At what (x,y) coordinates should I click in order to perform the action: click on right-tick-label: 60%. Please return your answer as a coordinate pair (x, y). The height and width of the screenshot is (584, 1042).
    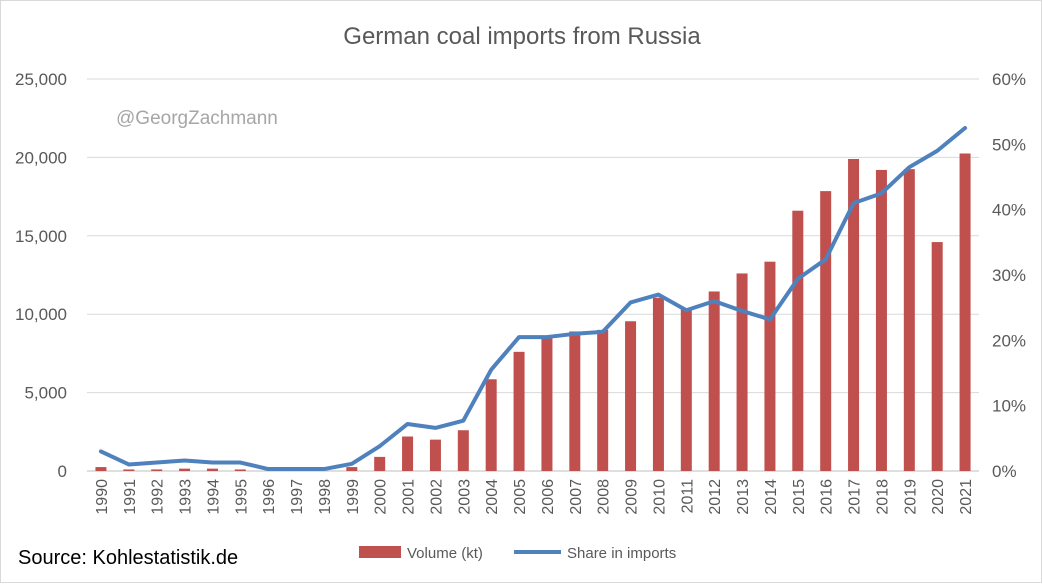
    Looking at the image, I should click on (1009, 79).